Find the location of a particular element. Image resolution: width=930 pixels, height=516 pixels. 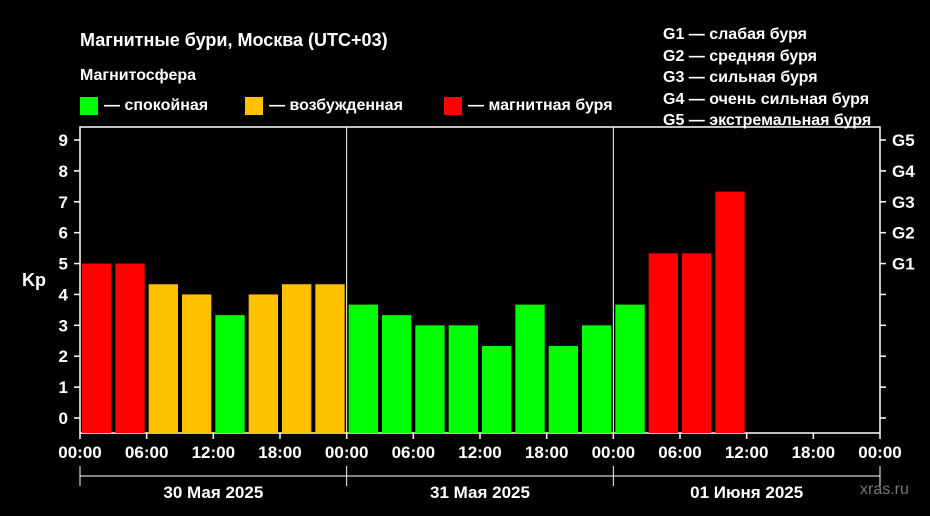

y-tick-label: 8 is located at coordinates (63, 171).